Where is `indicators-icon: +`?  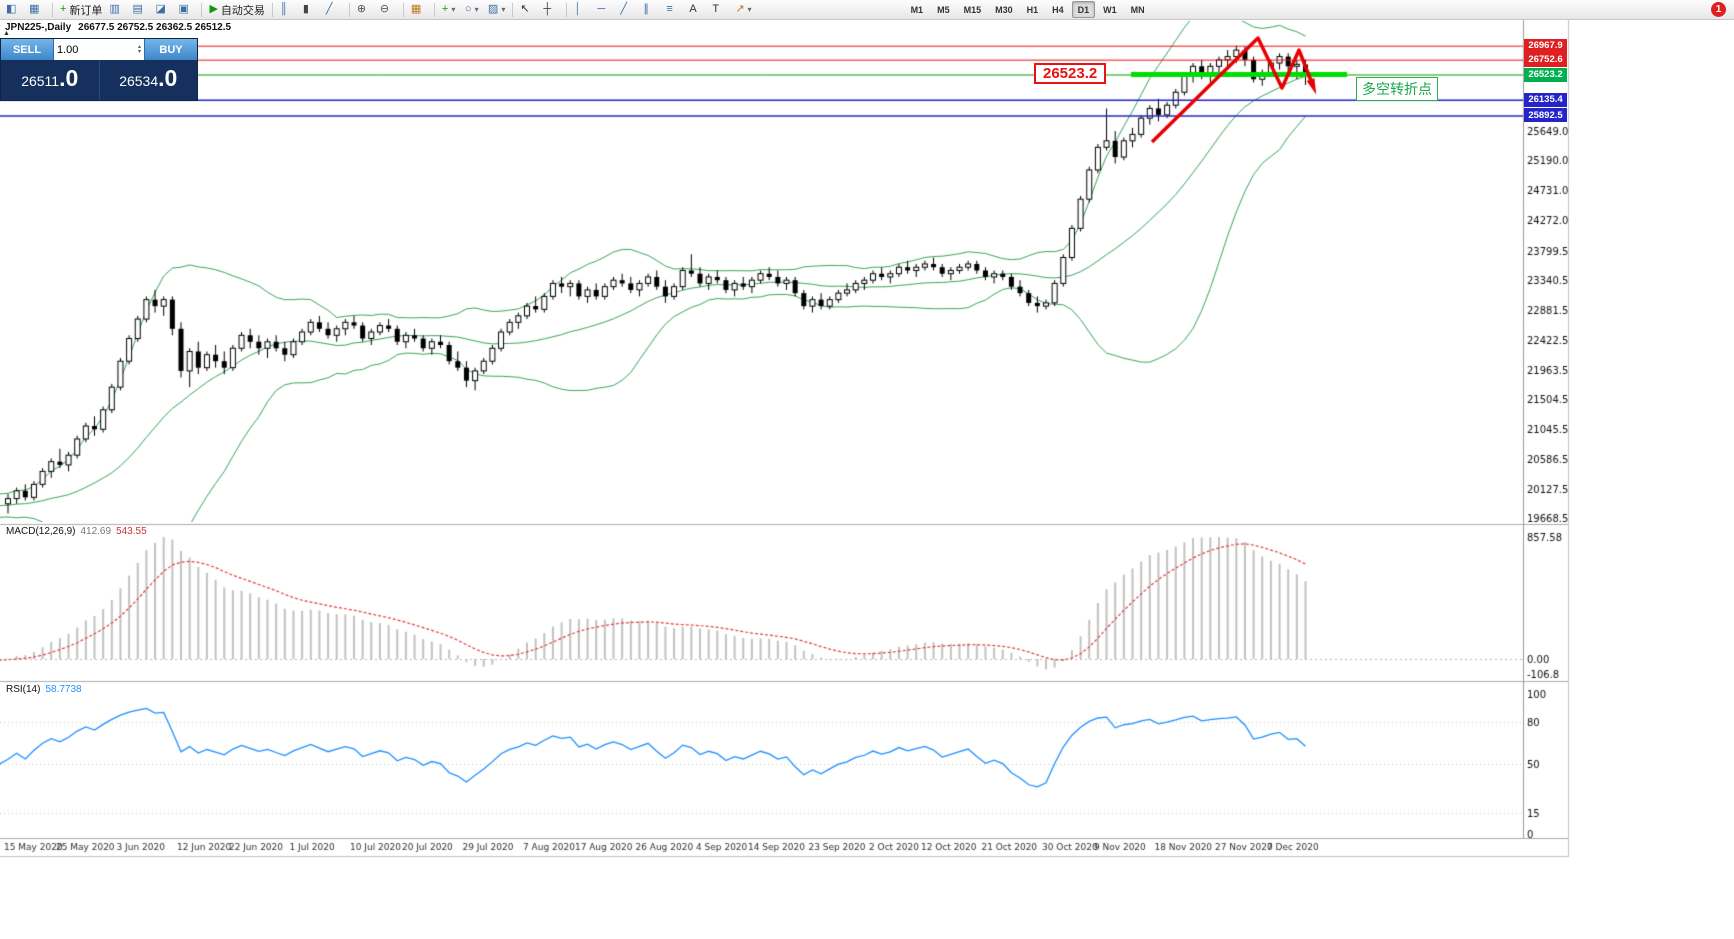 indicators-icon: + is located at coordinates (445, 9).